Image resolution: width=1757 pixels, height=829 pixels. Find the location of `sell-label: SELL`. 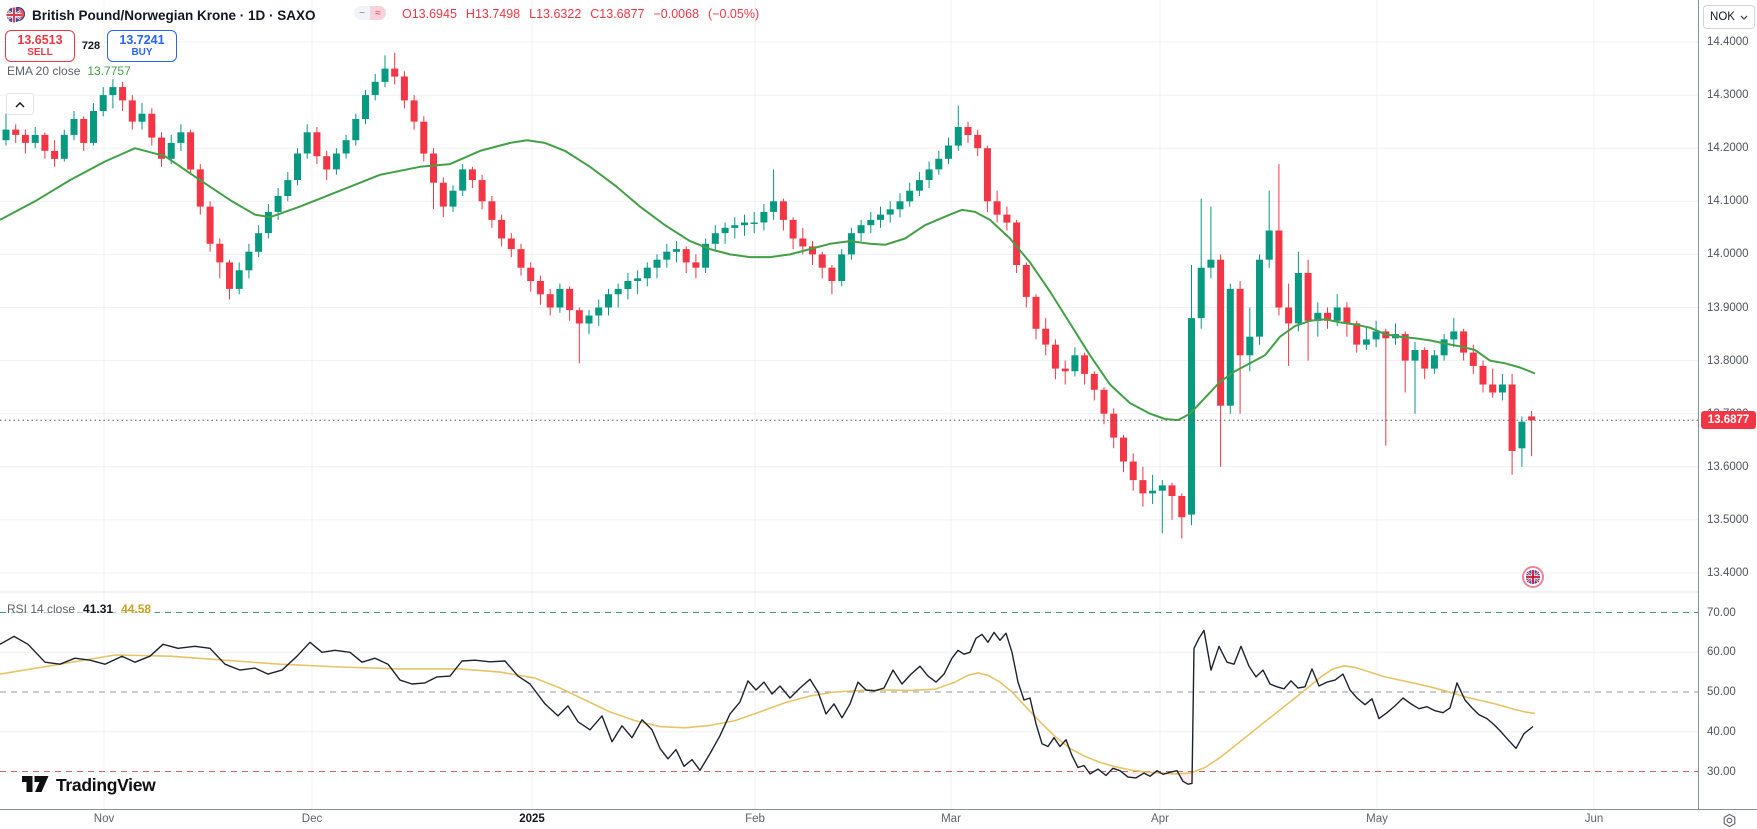

sell-label: SELL is located at coordinates (40, 53).